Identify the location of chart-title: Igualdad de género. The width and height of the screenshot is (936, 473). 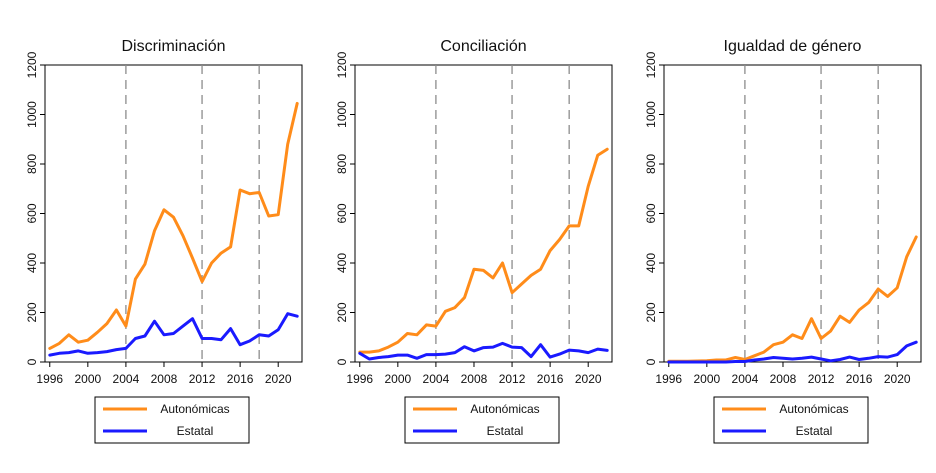
(793, 46).